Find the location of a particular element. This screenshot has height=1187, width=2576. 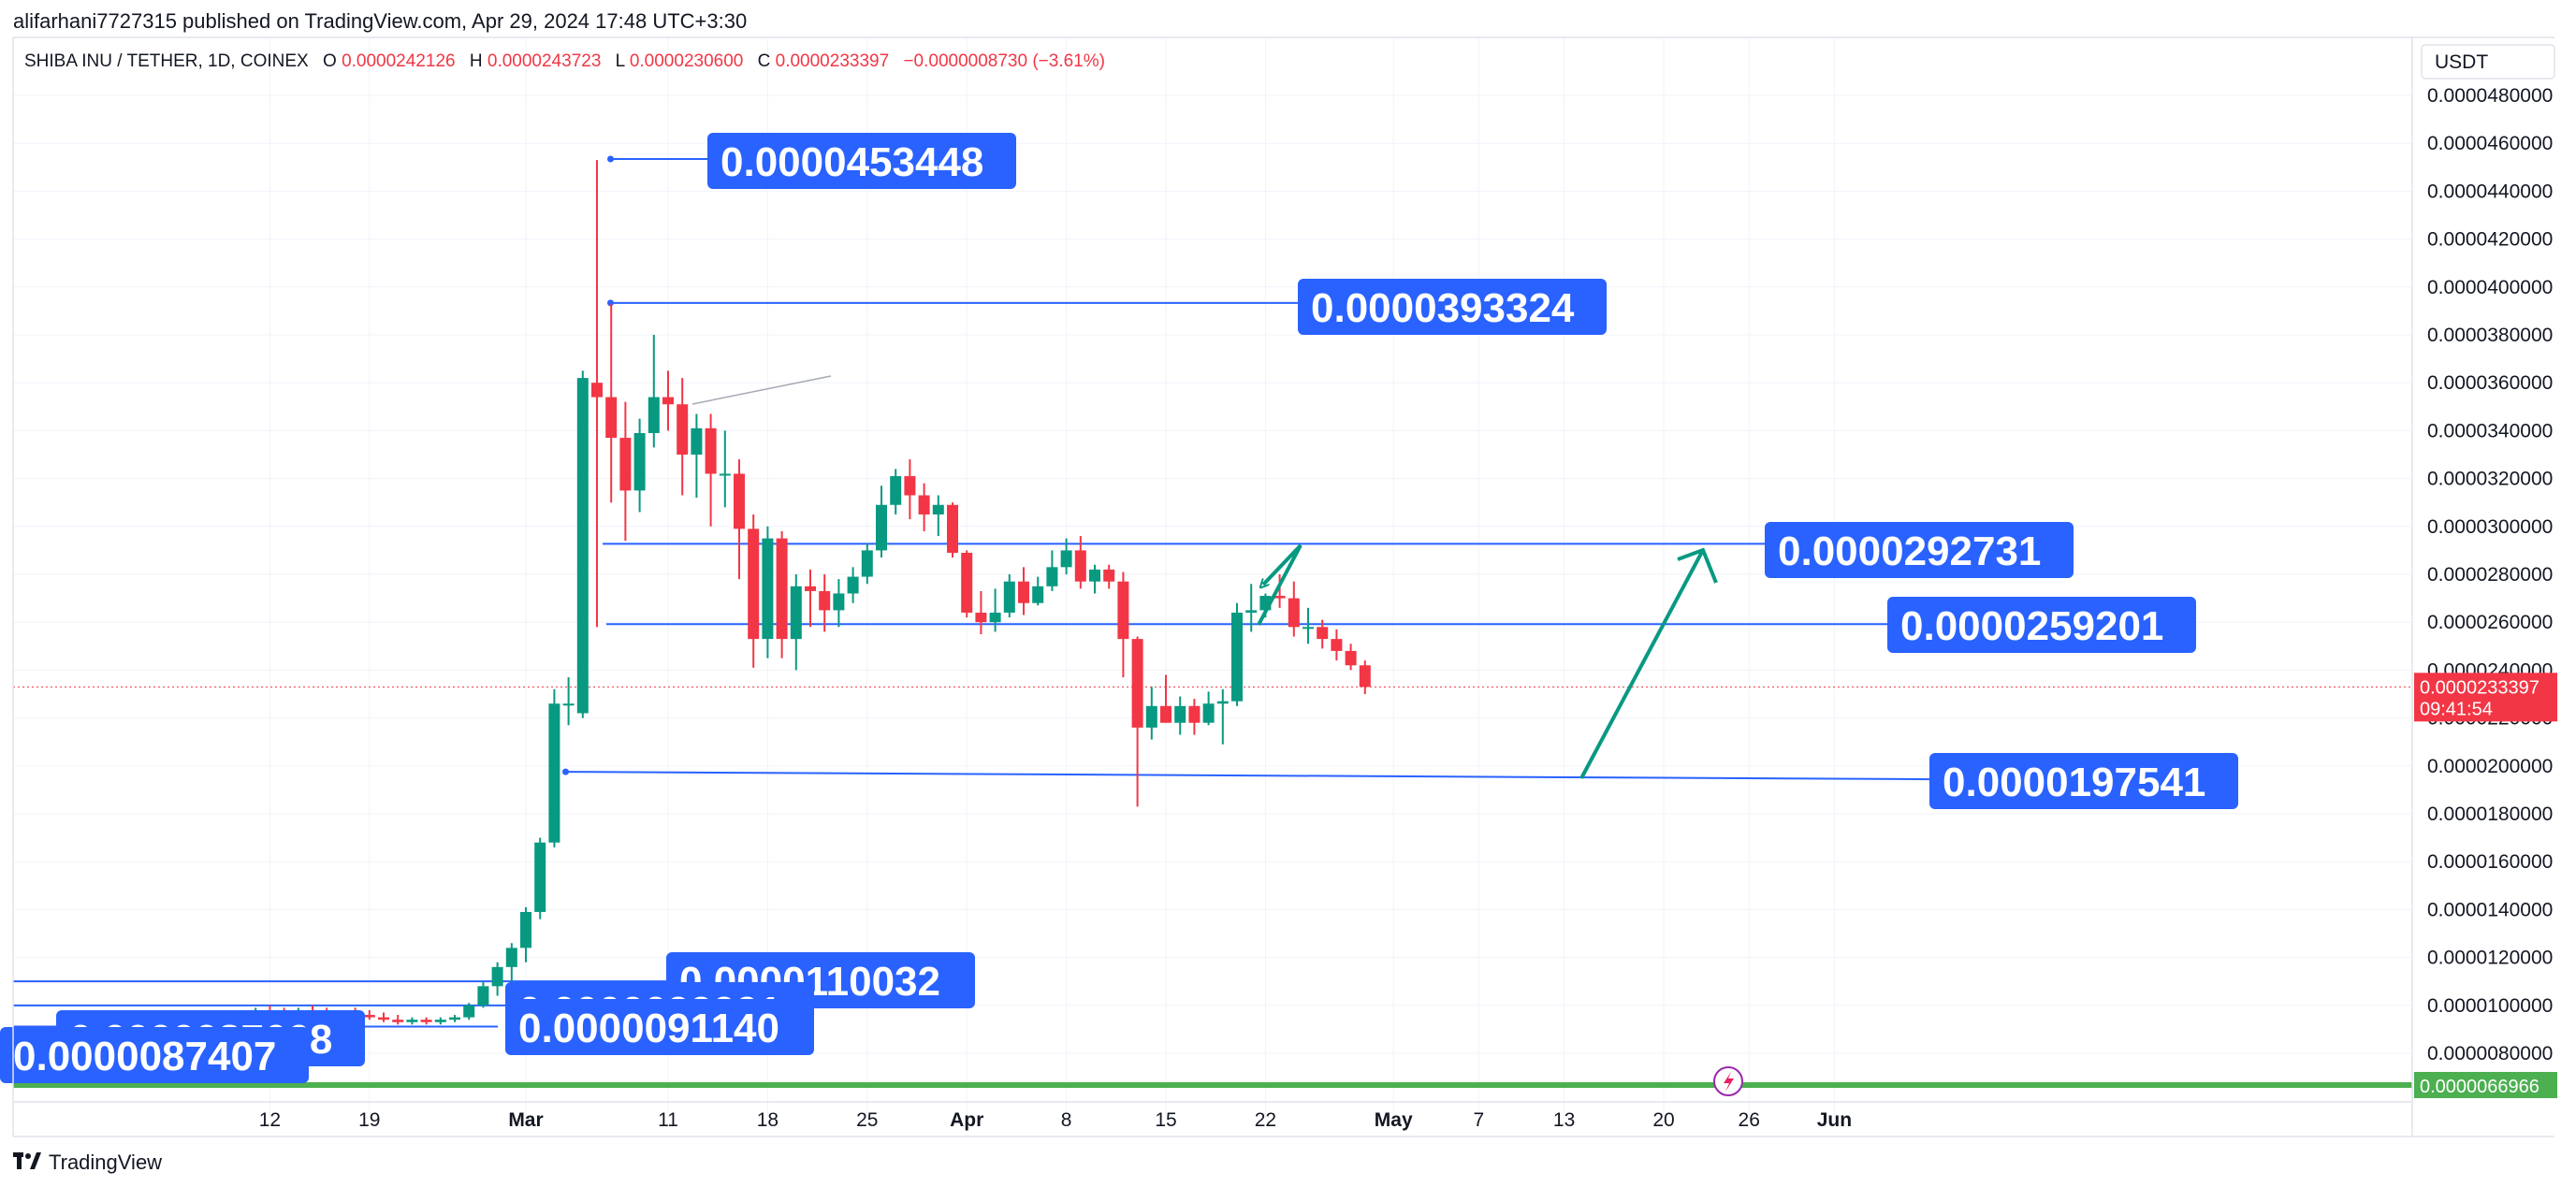

footer-brand-label: TradingView is located at coordinates (106, 1162).